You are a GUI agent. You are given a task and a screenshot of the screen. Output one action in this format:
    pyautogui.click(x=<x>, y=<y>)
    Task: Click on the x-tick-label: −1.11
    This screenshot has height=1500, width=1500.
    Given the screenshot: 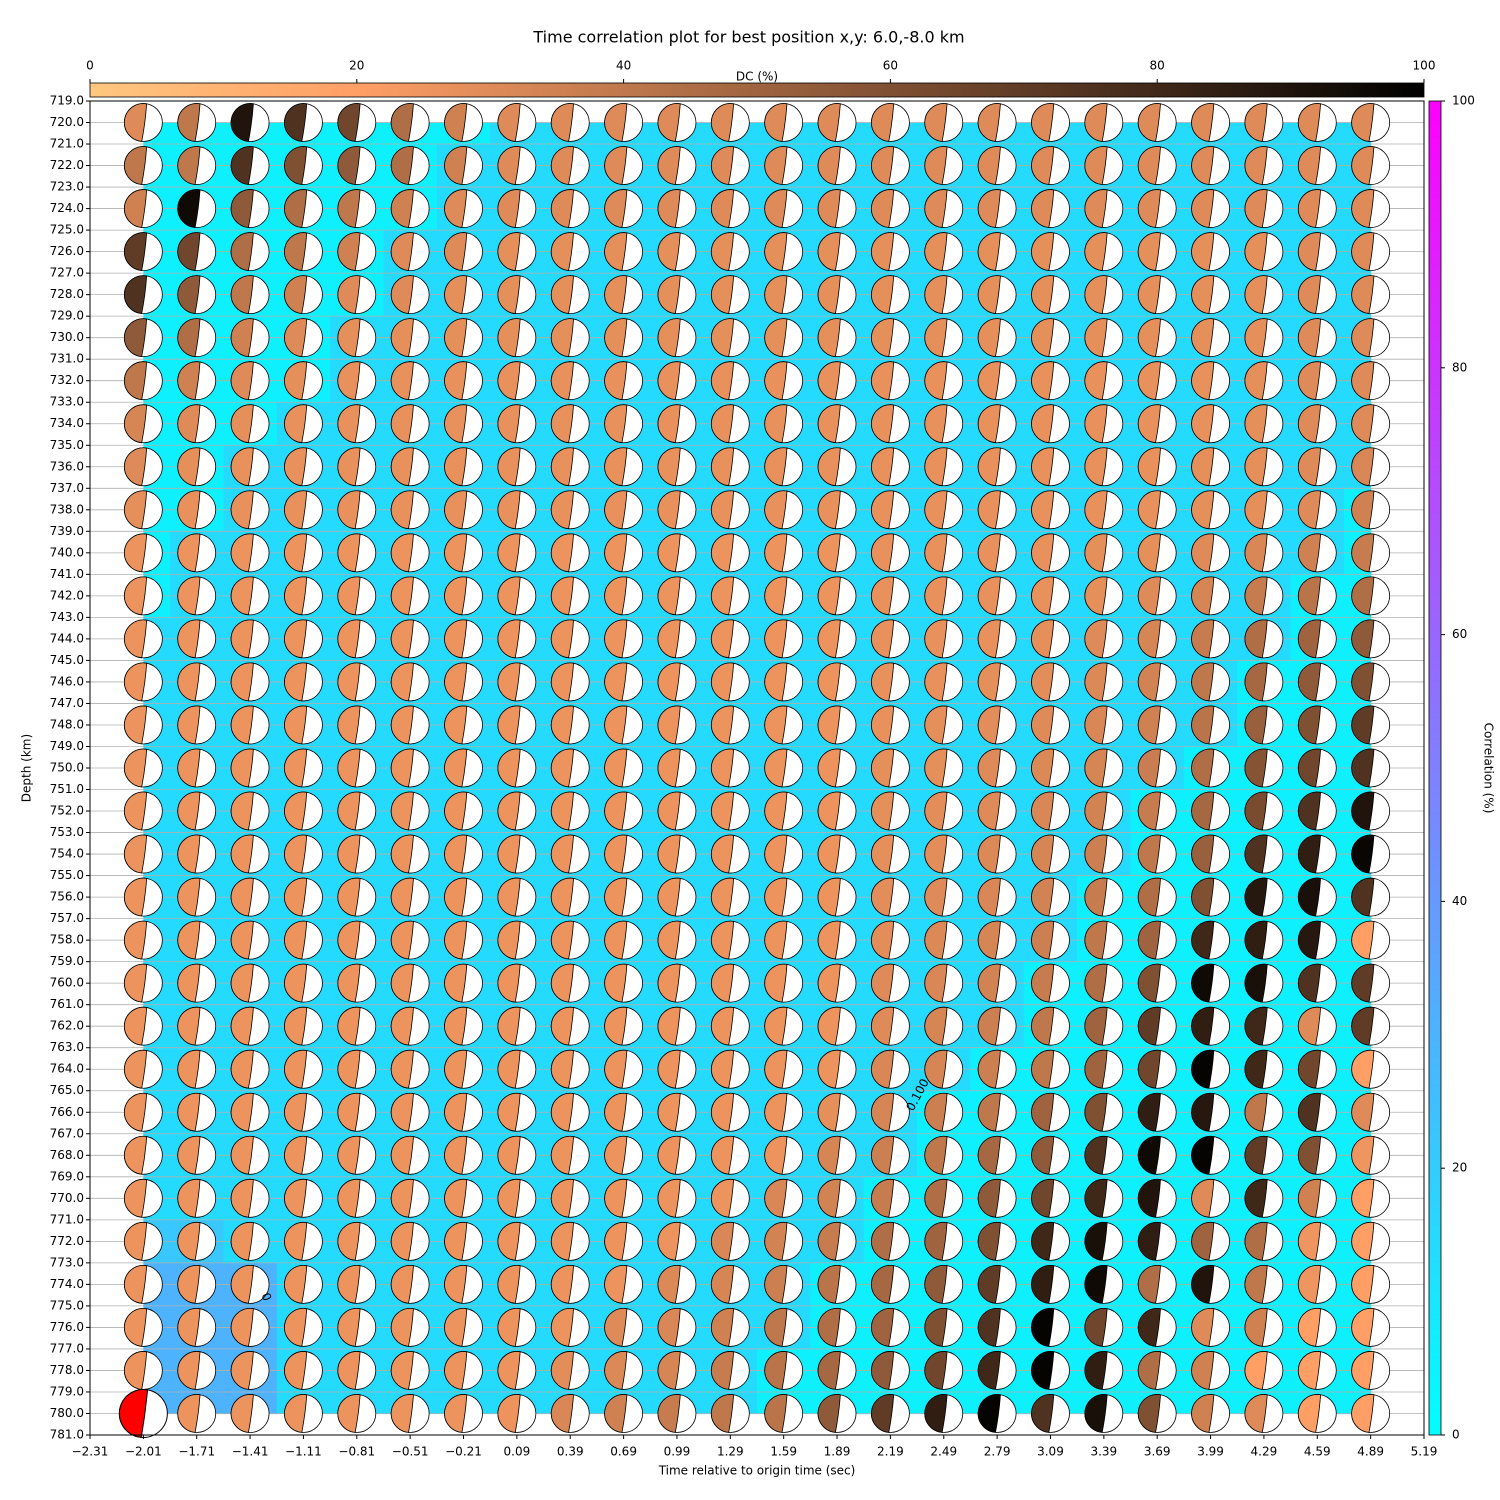 What is the action you would take?
    pyautogui.click(x=303, y=1452)
    